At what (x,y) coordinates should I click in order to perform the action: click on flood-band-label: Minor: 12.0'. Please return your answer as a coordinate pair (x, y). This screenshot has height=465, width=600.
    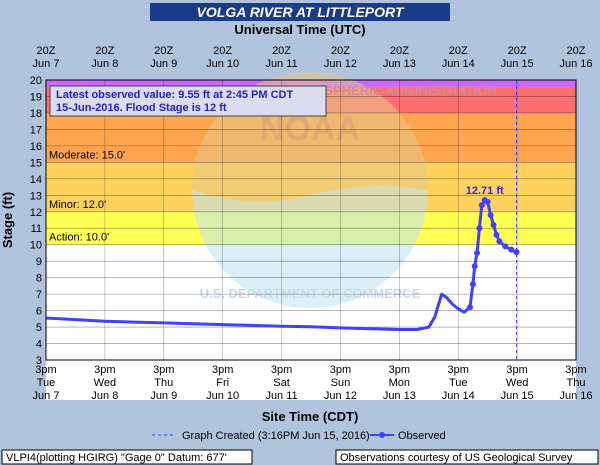
    Looking at the image, I should click on (77, 205).